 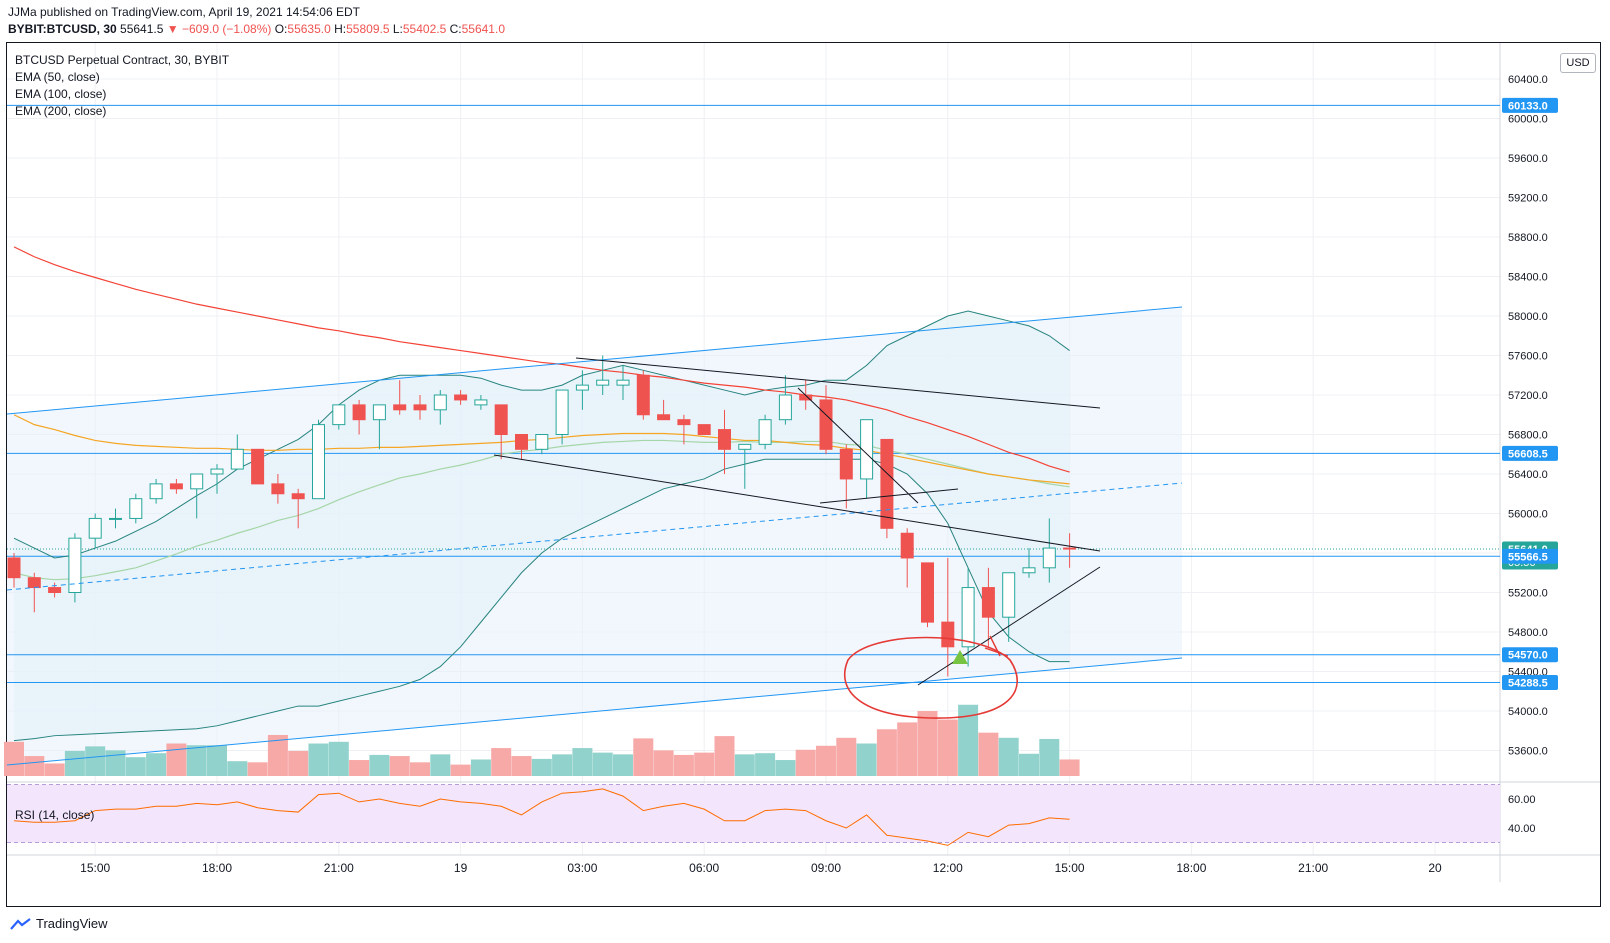 What do you see at coordinates (1528, 684) in the screenshot?
I see `price-tag-label: 54288.5` at bounding box center [1528, 684].